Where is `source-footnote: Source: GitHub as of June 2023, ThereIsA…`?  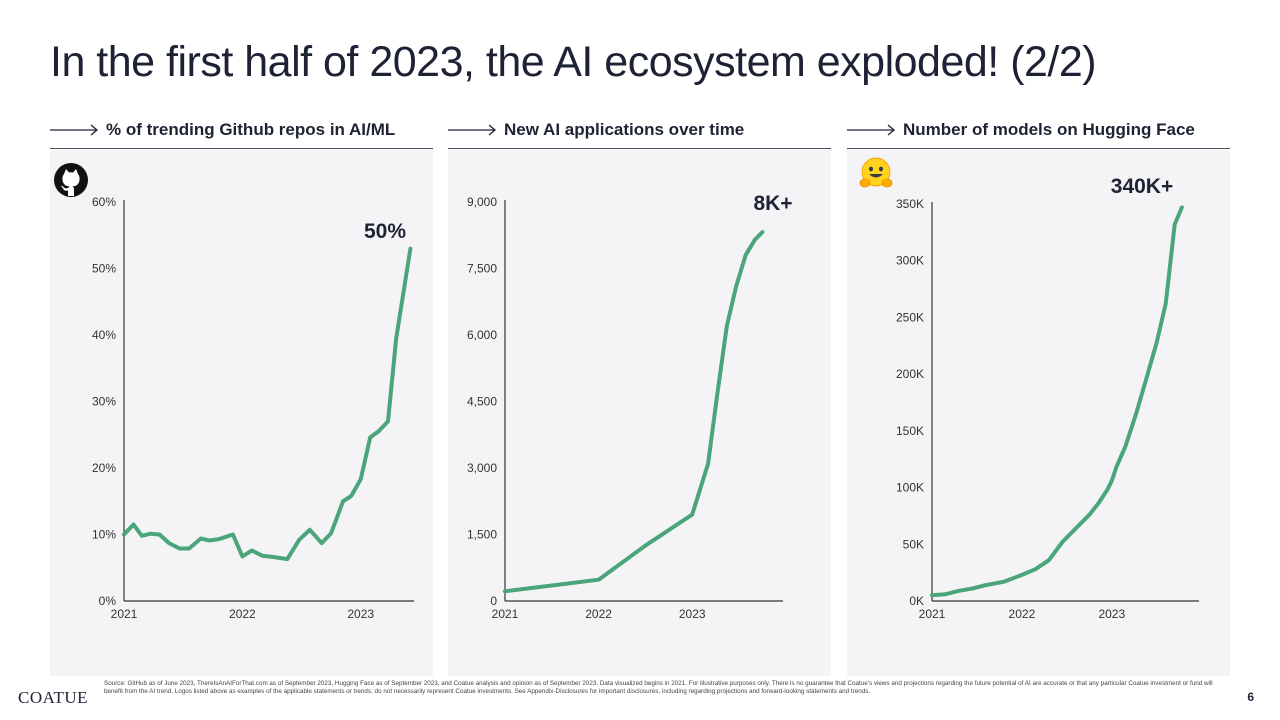 source-footnote: Source: GitHub as of June 2023, ThereIsA… is located at coordinates (658, 687).